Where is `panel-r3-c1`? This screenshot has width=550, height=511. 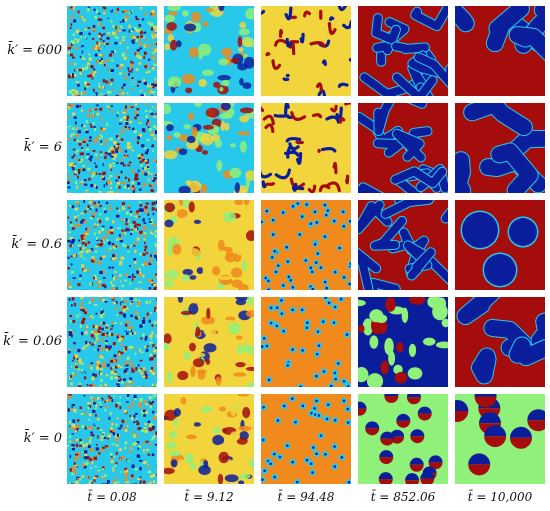 panel-r3-c1 is located at coordinates (209, 342).